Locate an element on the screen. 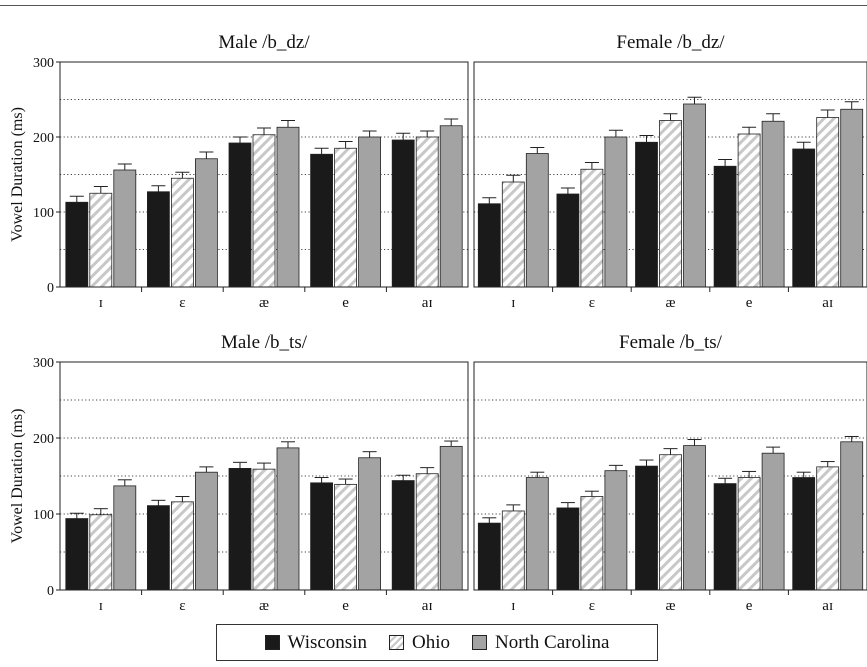 Image resolution: width=867 pixels, height=667 pixels. panel-title: Female /b_dz/ is located at coordinates (670, 42).